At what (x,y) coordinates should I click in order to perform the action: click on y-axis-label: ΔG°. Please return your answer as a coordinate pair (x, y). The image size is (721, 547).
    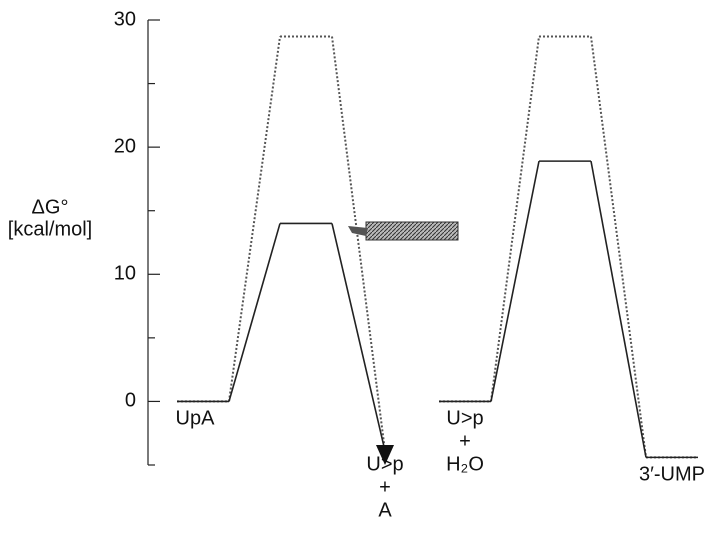
    Looking at the image, I should click on (50, 207).